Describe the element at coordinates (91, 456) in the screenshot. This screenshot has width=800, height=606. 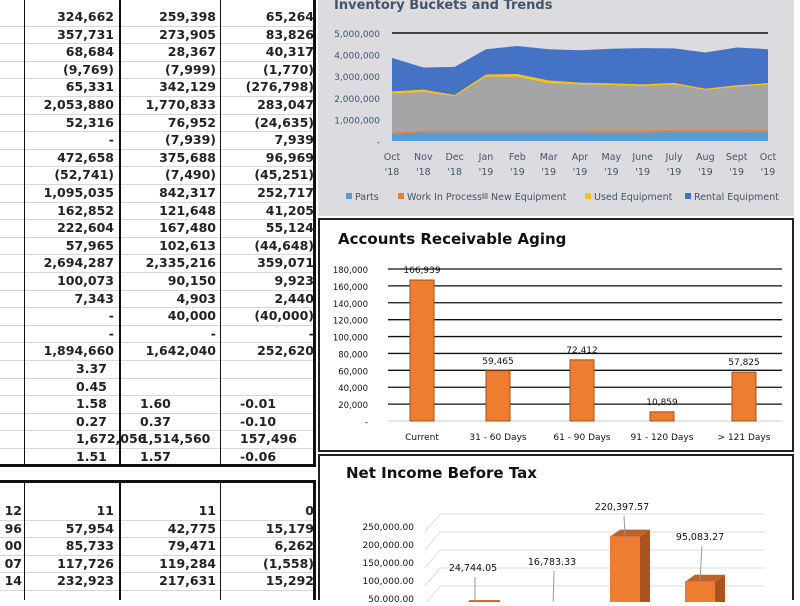
I see `table-cell: 1.51` at that location.